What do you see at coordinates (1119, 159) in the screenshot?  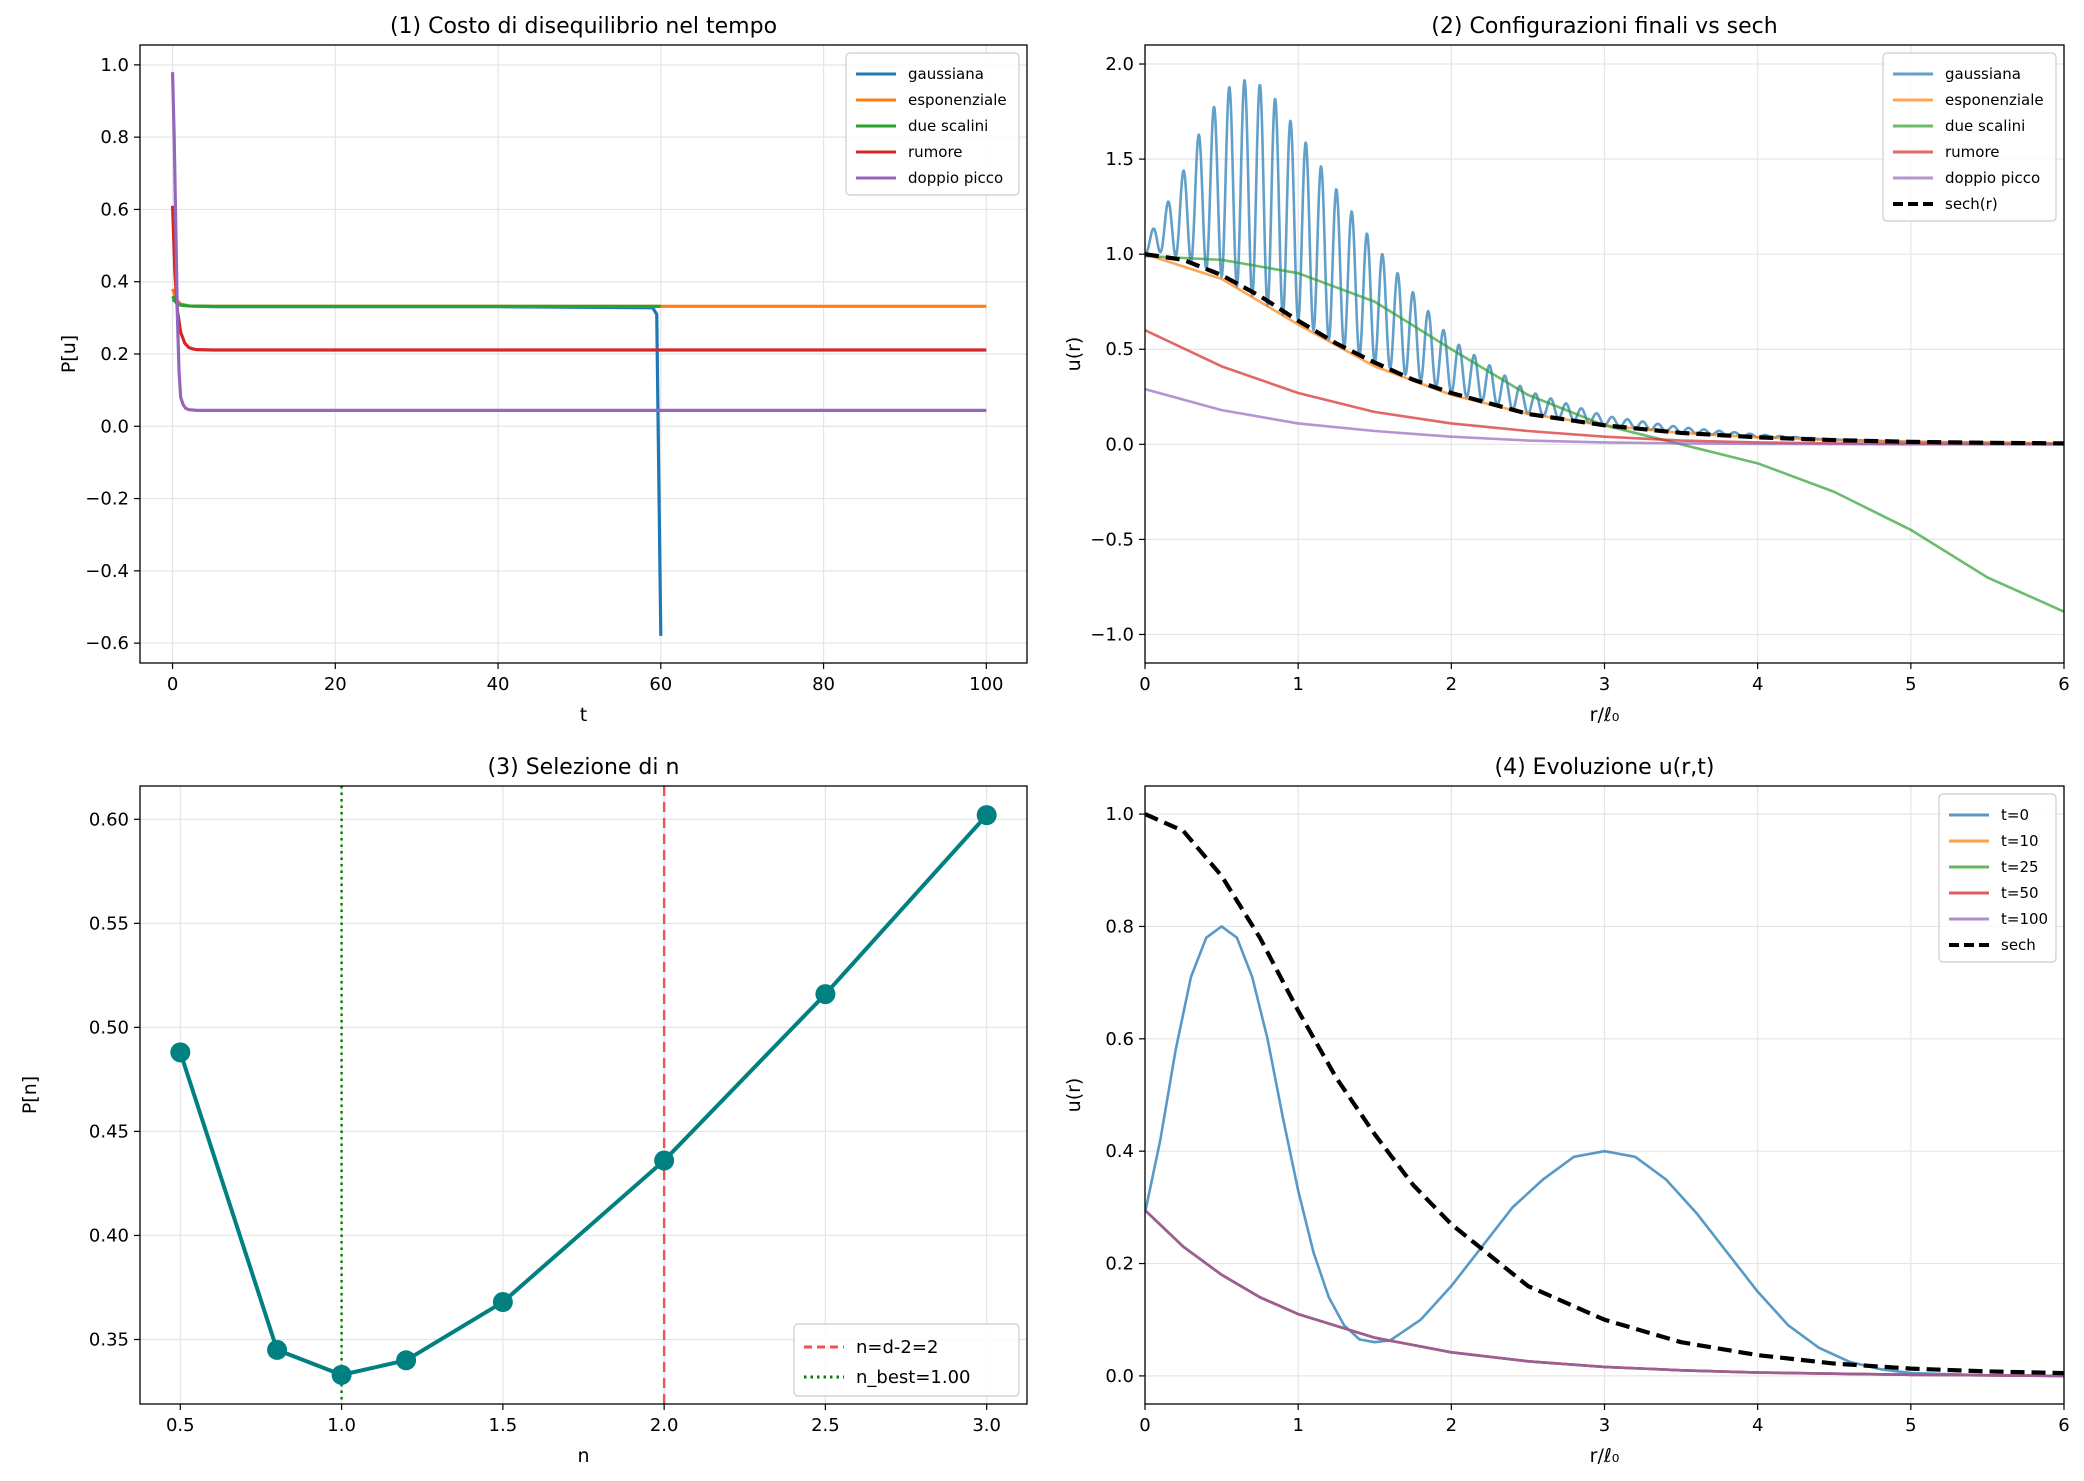 I see `y-tick-label: 1.5` at bounding box center [1119, 159].